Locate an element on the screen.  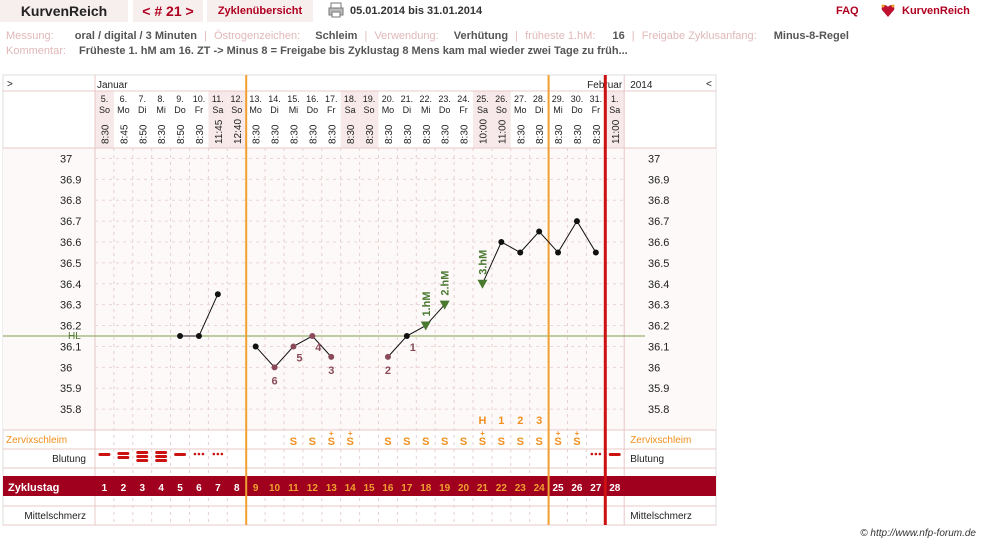
cycle-nav: < # 21 > is located at coordinates (168, 11).